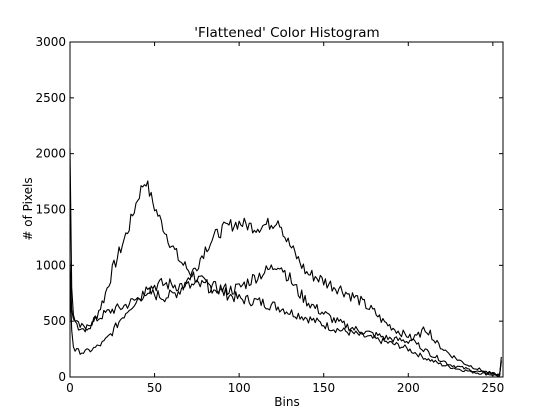 The height and width of the screenshot is (420, 560). What do you see at coordinates (286, 402) in the screenshot?
I see `x-axis-label: Bins` at bounding box center [286, 402].